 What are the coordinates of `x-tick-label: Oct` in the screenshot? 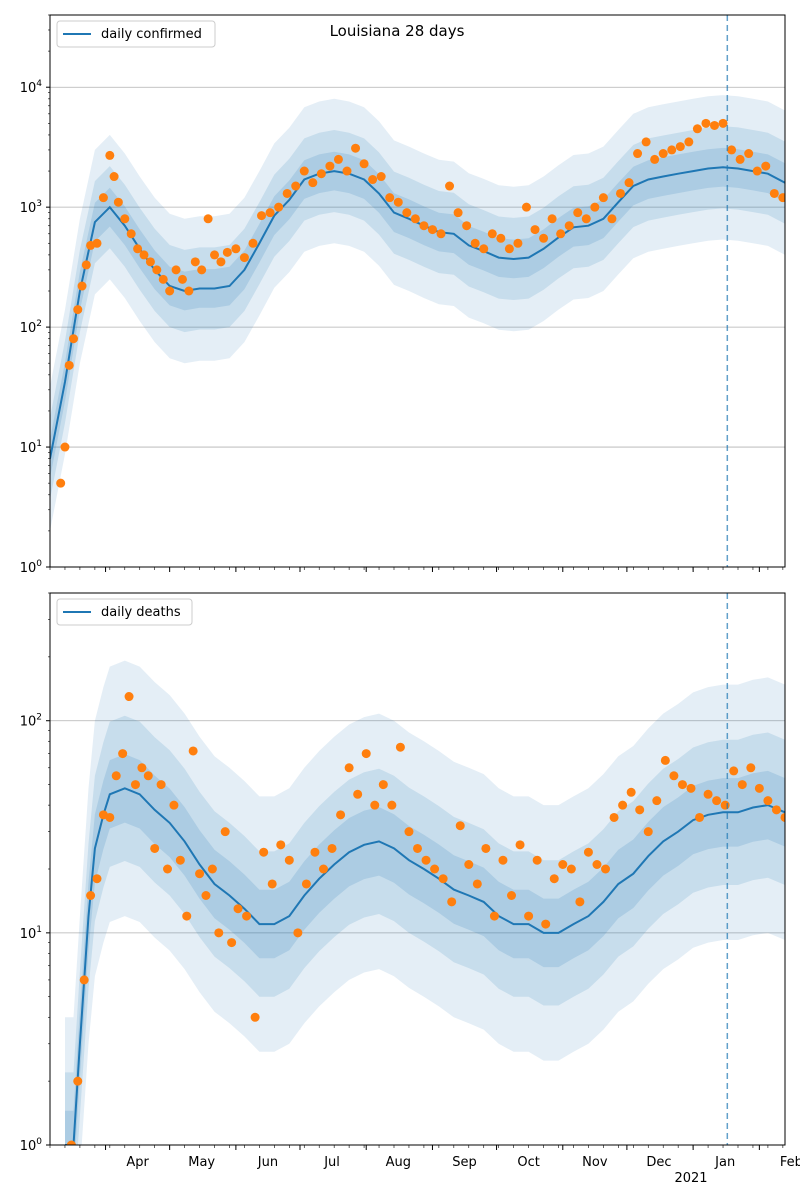 It's located at (528, 1162).